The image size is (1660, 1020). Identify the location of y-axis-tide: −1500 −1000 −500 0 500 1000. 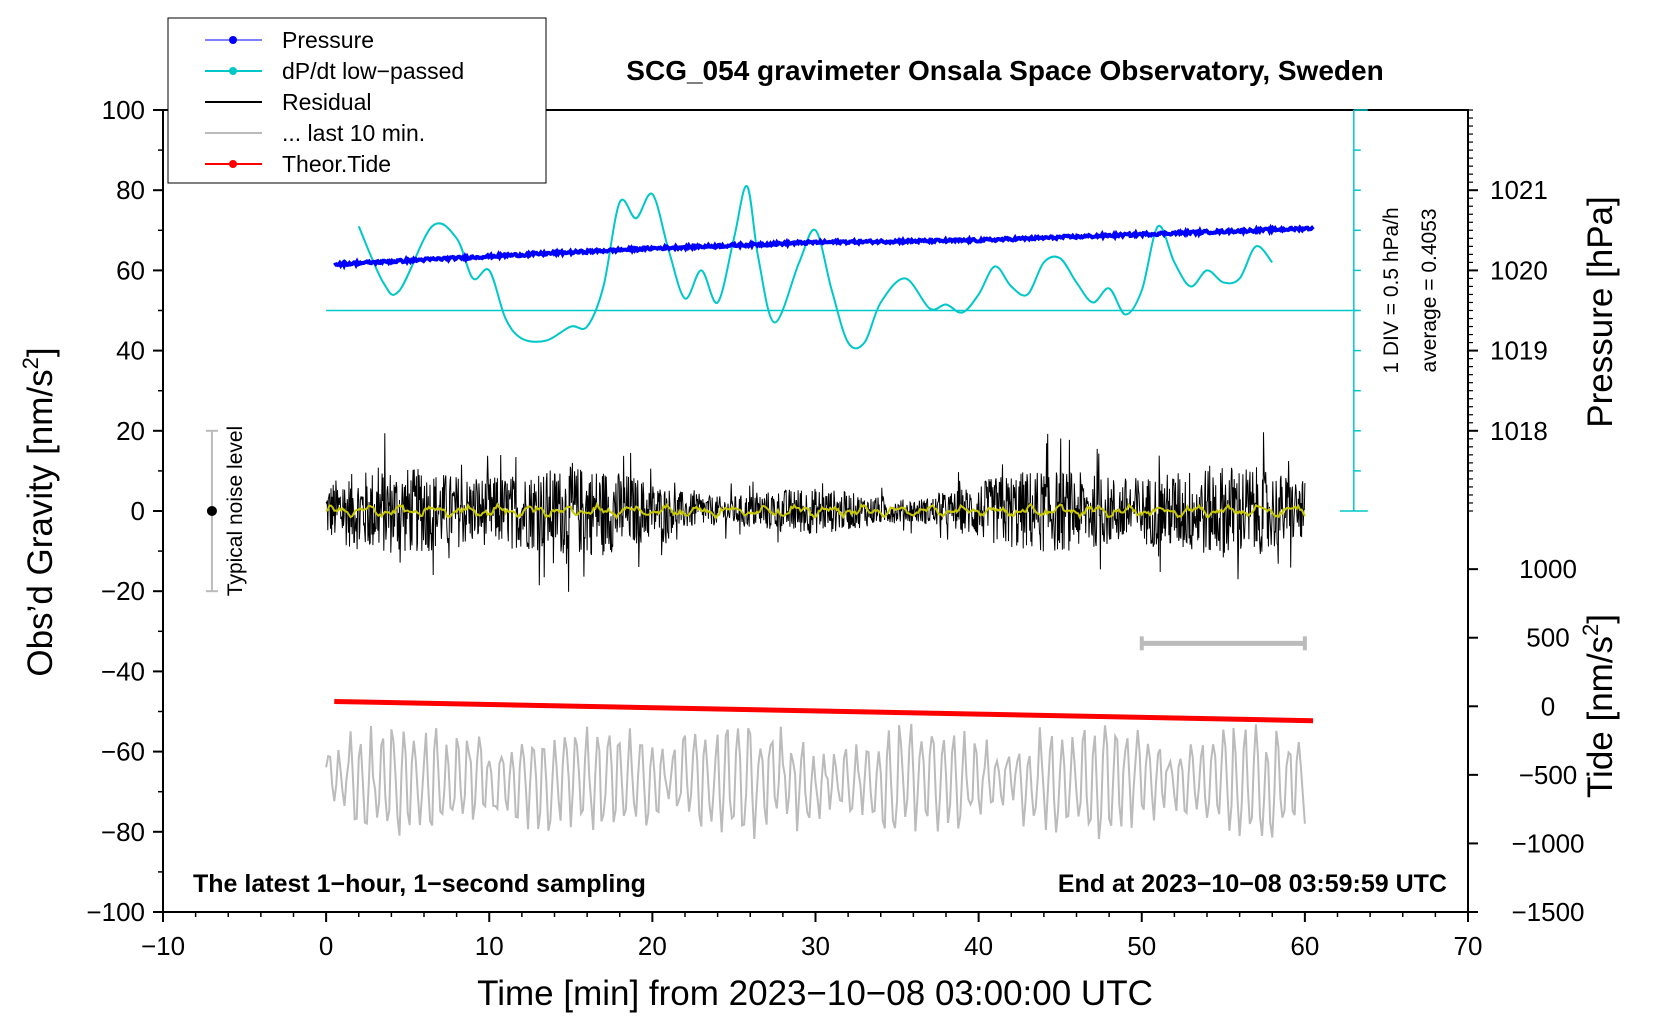
(1526, 740).